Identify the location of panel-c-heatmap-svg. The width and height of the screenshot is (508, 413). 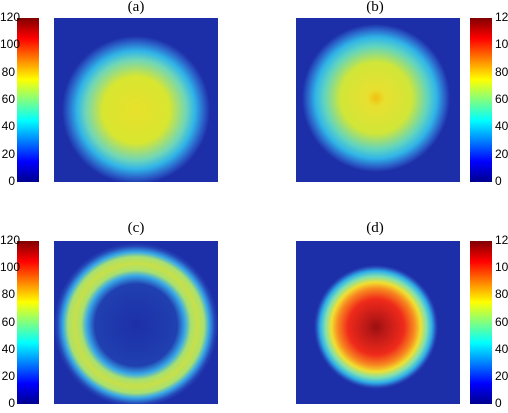
(136, 325).